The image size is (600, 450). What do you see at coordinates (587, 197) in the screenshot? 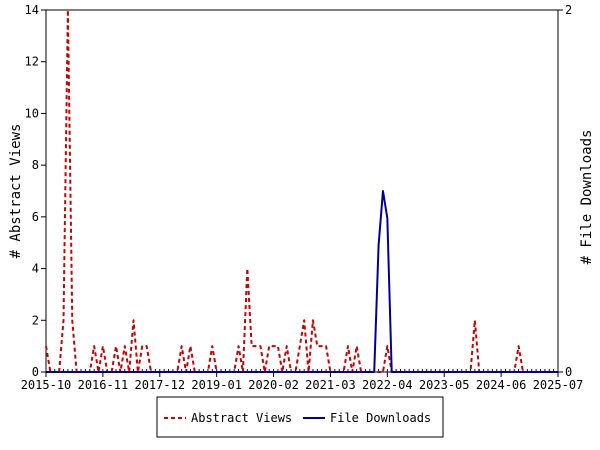
I see `y-axis-right-label: # File Downloads` at bounding box center [587, 197].